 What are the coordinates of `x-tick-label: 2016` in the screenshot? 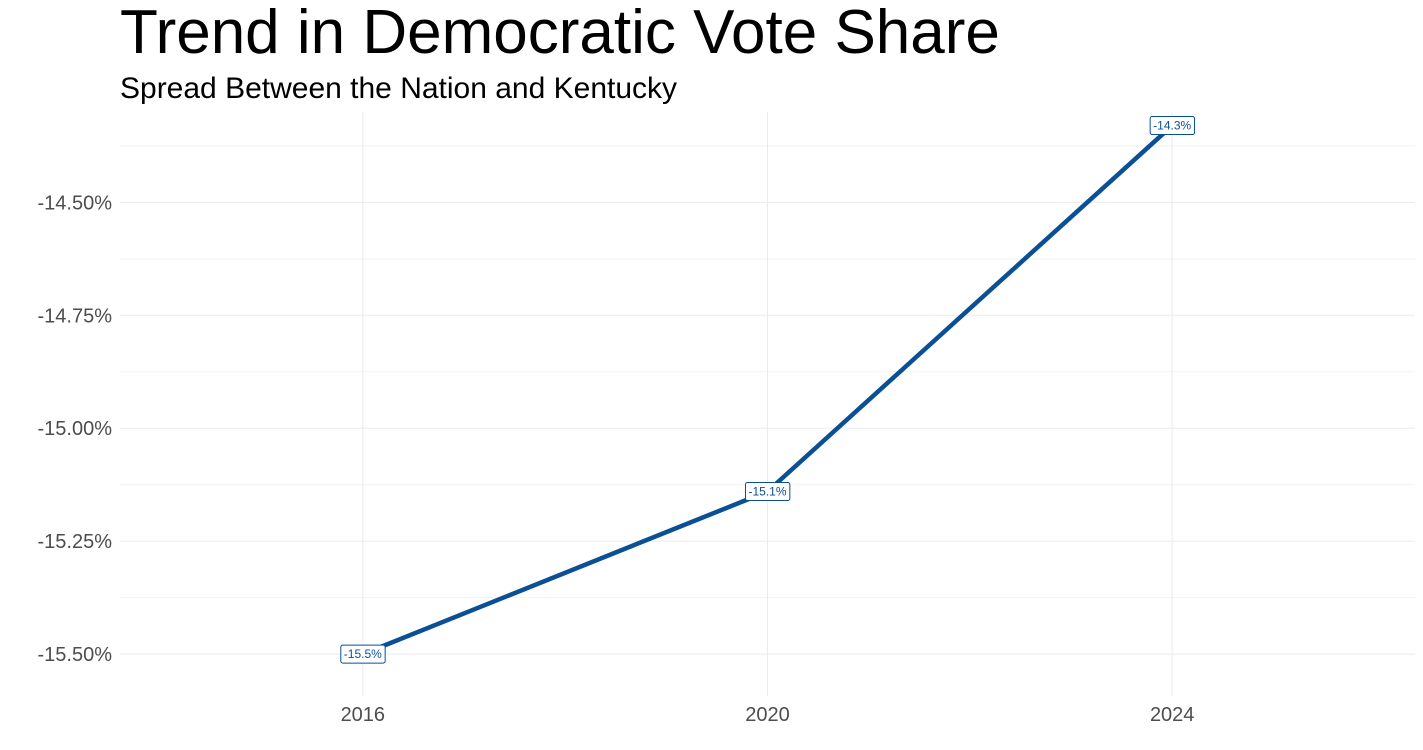 It's located at (363, 715).